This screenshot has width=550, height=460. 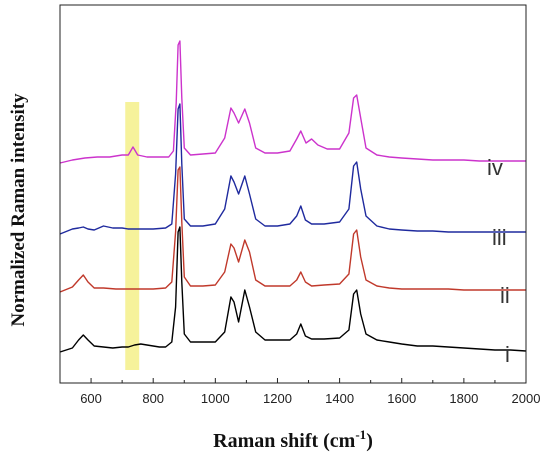 I want to click on x-axis-title: Raman shift (cm-1), so click(x=293, y=439).